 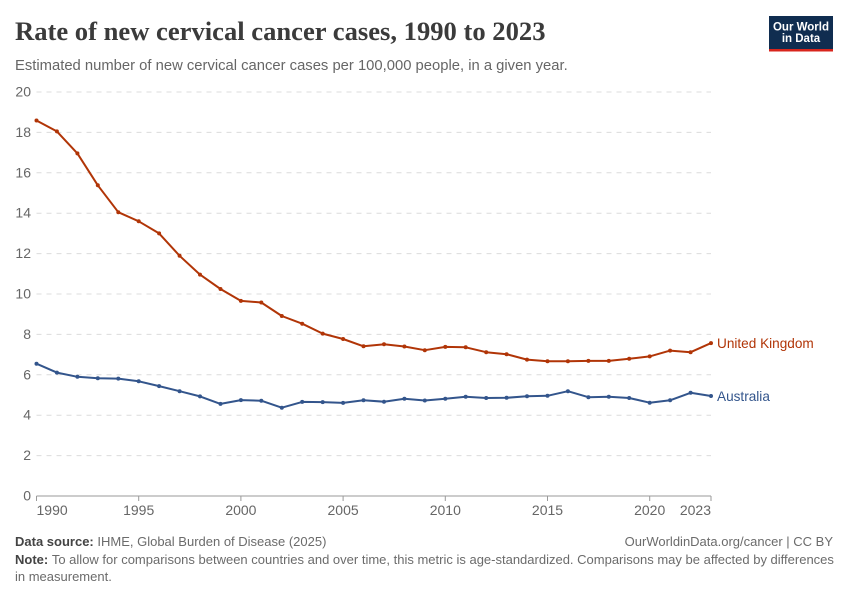 I want to click on svg-text: 2023, so click(x=695, y=510).